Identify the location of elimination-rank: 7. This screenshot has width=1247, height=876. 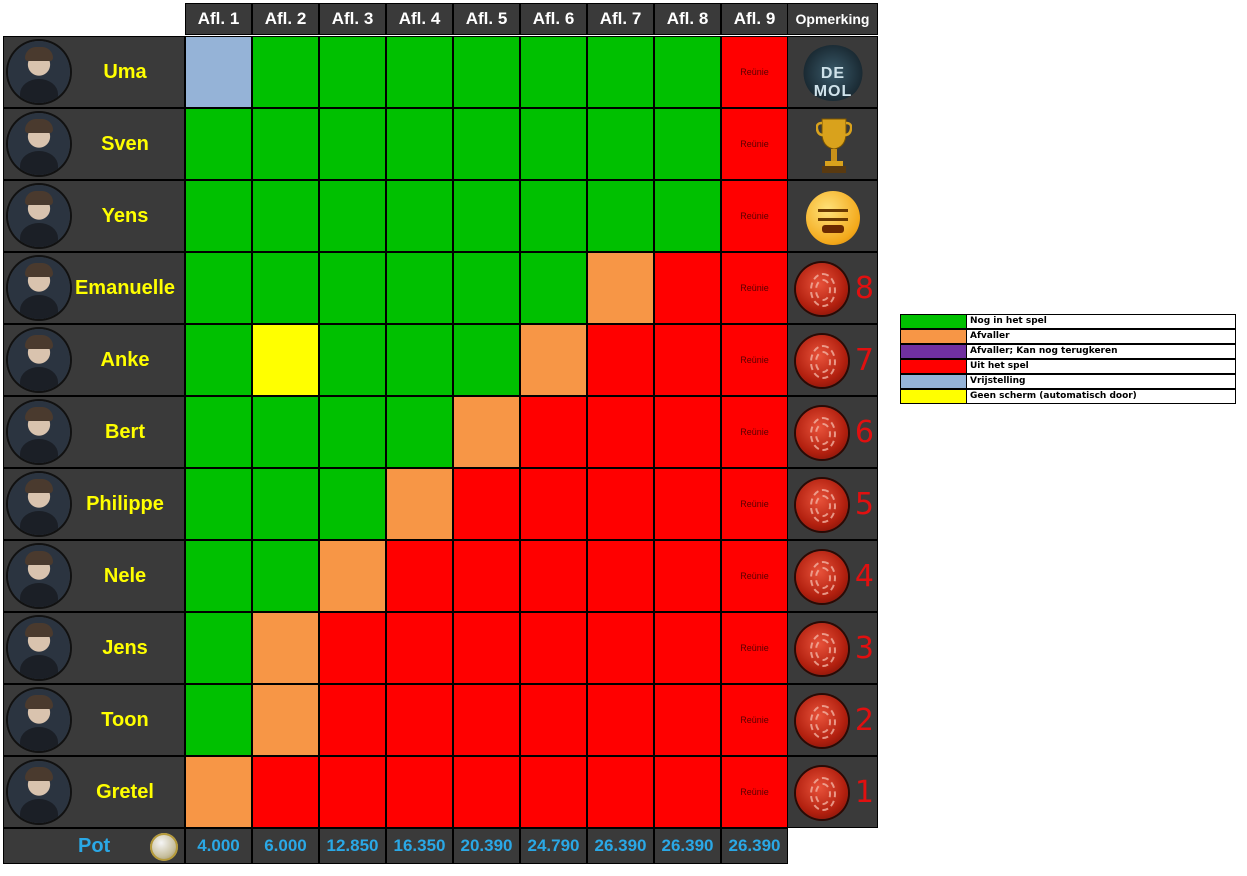
(864, 360).